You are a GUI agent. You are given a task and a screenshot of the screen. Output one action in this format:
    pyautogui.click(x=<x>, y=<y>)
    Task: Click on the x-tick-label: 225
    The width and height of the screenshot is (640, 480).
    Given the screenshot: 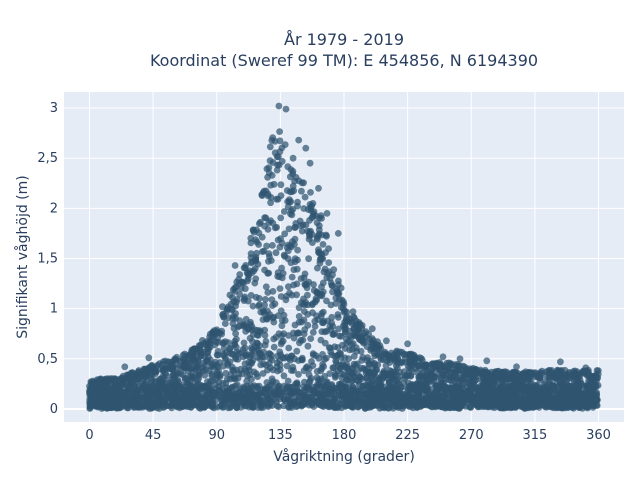 What is the action you would take?
    pyautogui.click(x=407, y=435)
    